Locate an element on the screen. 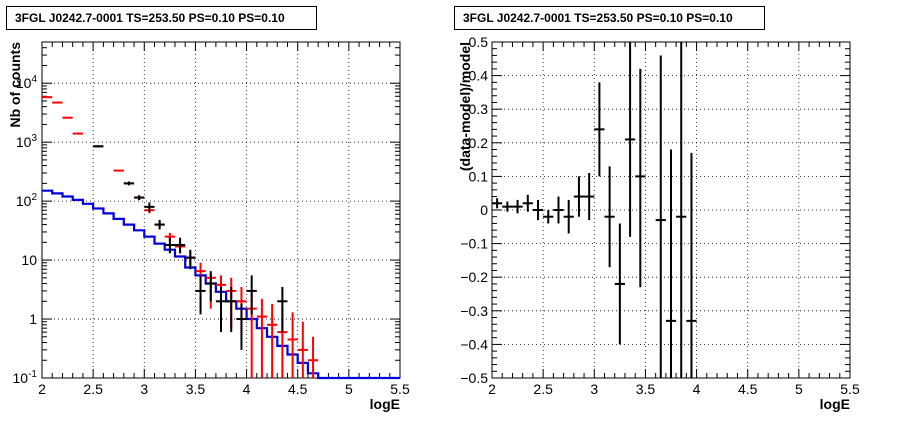  y-tick-label: −0.4 is located at coordinates (474, 344).